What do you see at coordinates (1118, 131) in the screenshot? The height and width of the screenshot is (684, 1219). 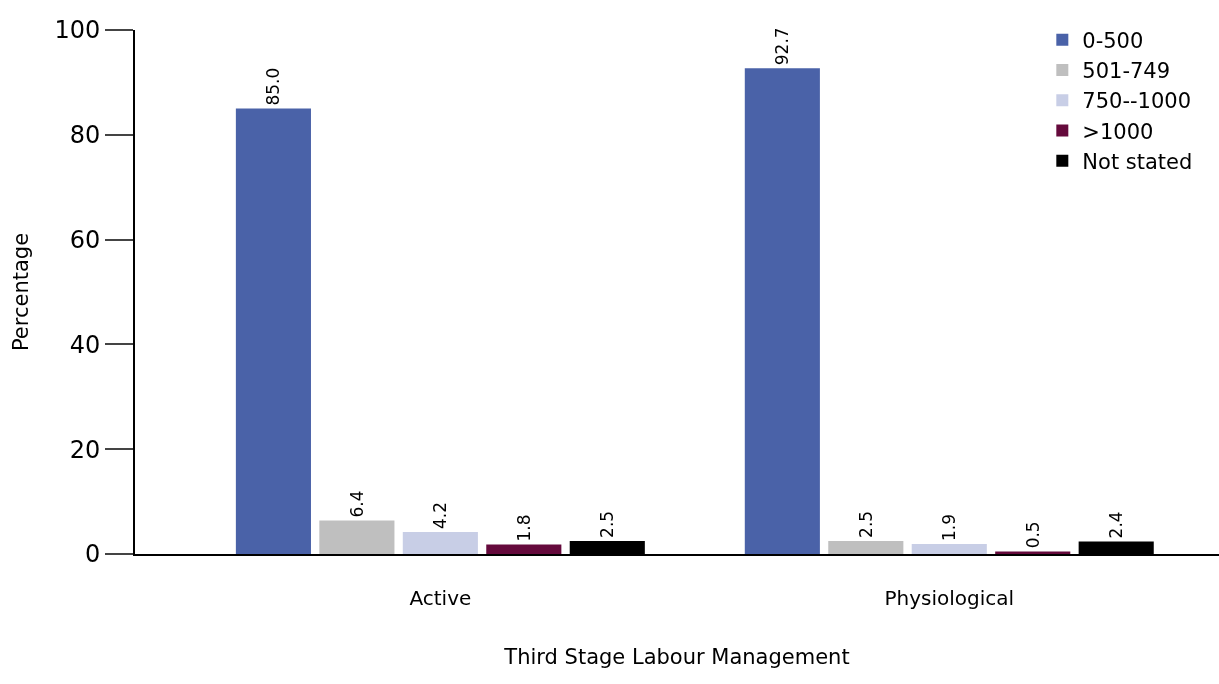 I see `legend-label: >1000` at bounding box center [1118, 131].